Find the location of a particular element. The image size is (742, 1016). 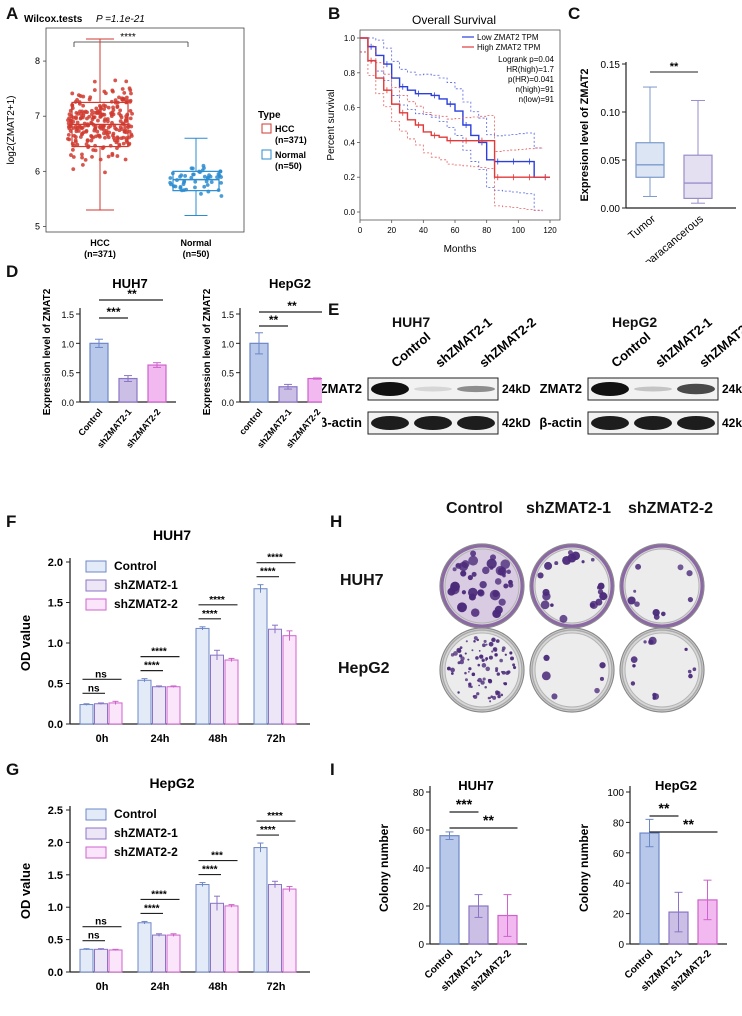

panel-letter-f: F is located at coordinates (11, 521).